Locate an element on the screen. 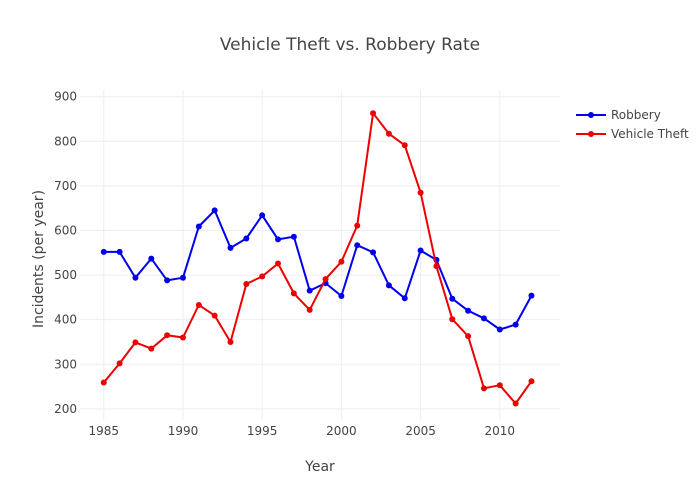  y-tick-label-300: 300 is located at coordinates (65, 364).